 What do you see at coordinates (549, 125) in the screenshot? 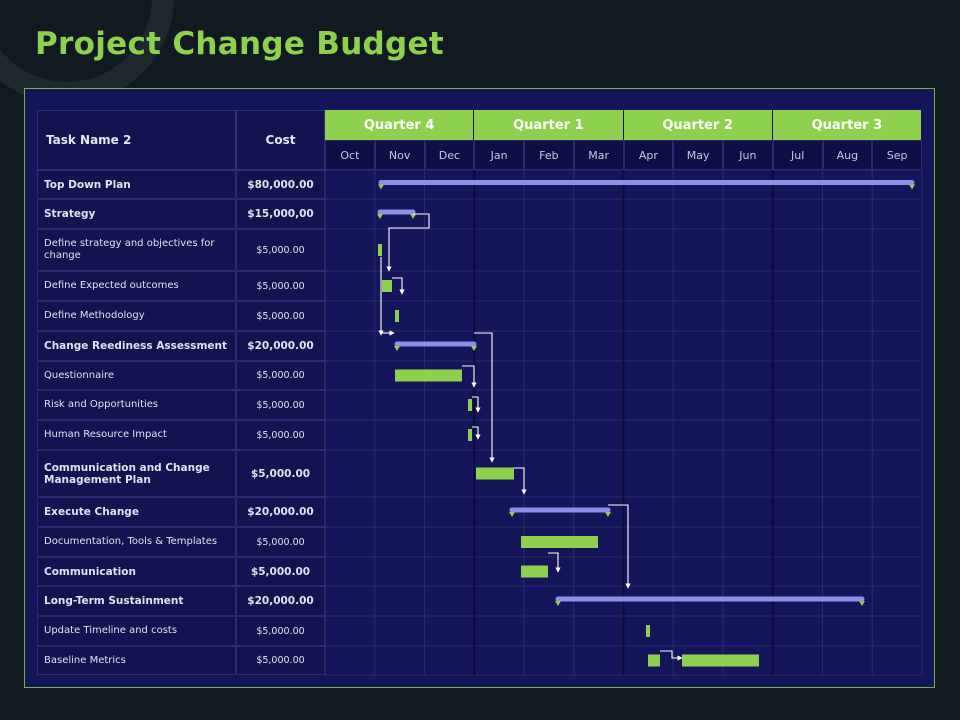
I see `quarter-header: Quarter 1` at bounding box center [549, 125].